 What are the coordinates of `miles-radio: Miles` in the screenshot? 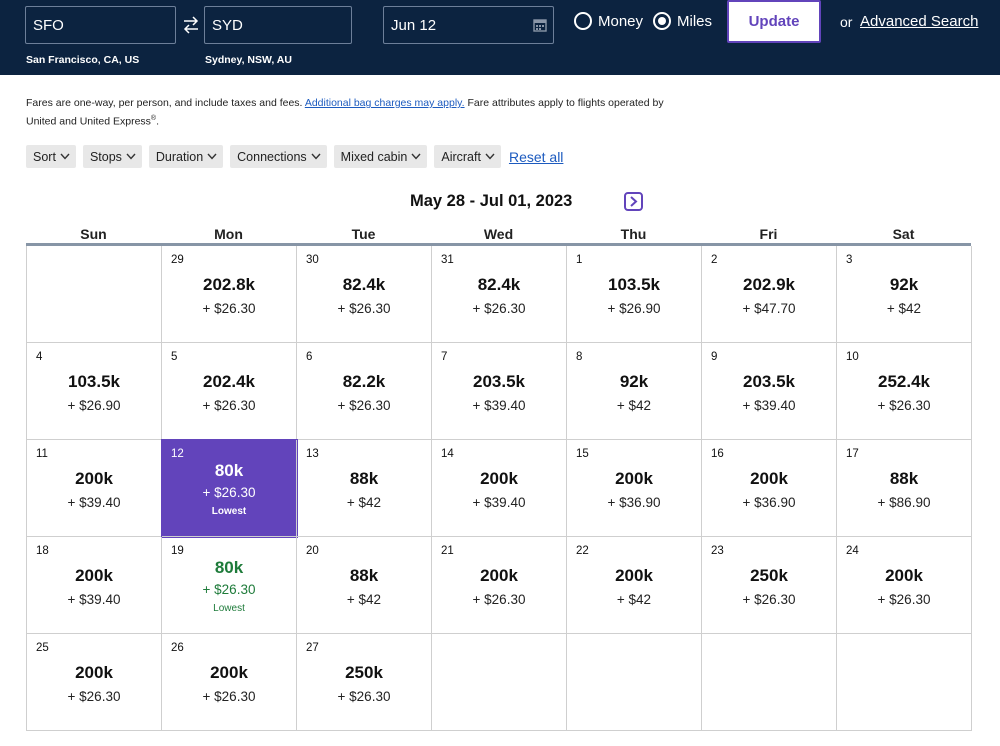 It's located at (682, 21).